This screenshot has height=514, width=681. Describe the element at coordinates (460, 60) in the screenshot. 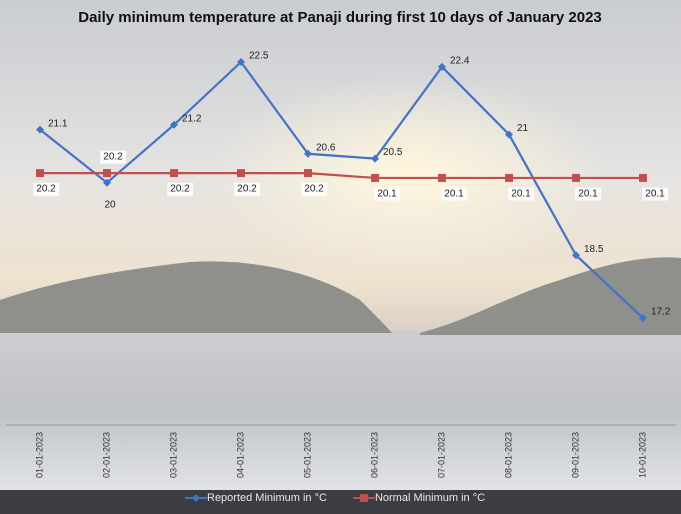

I see `data-label: 22.4` at that location.